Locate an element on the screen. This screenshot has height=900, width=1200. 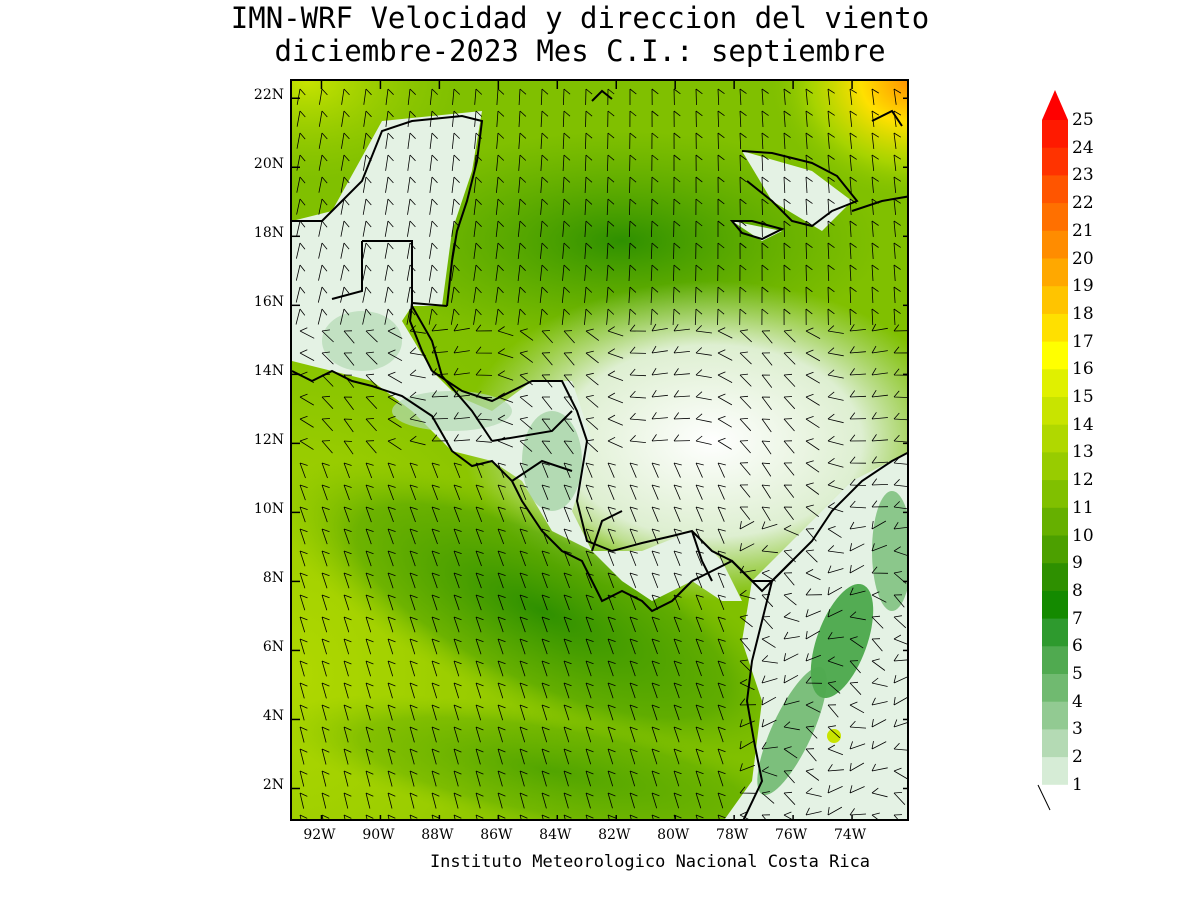
field-pacific-south is located at coordinates (560, 756).